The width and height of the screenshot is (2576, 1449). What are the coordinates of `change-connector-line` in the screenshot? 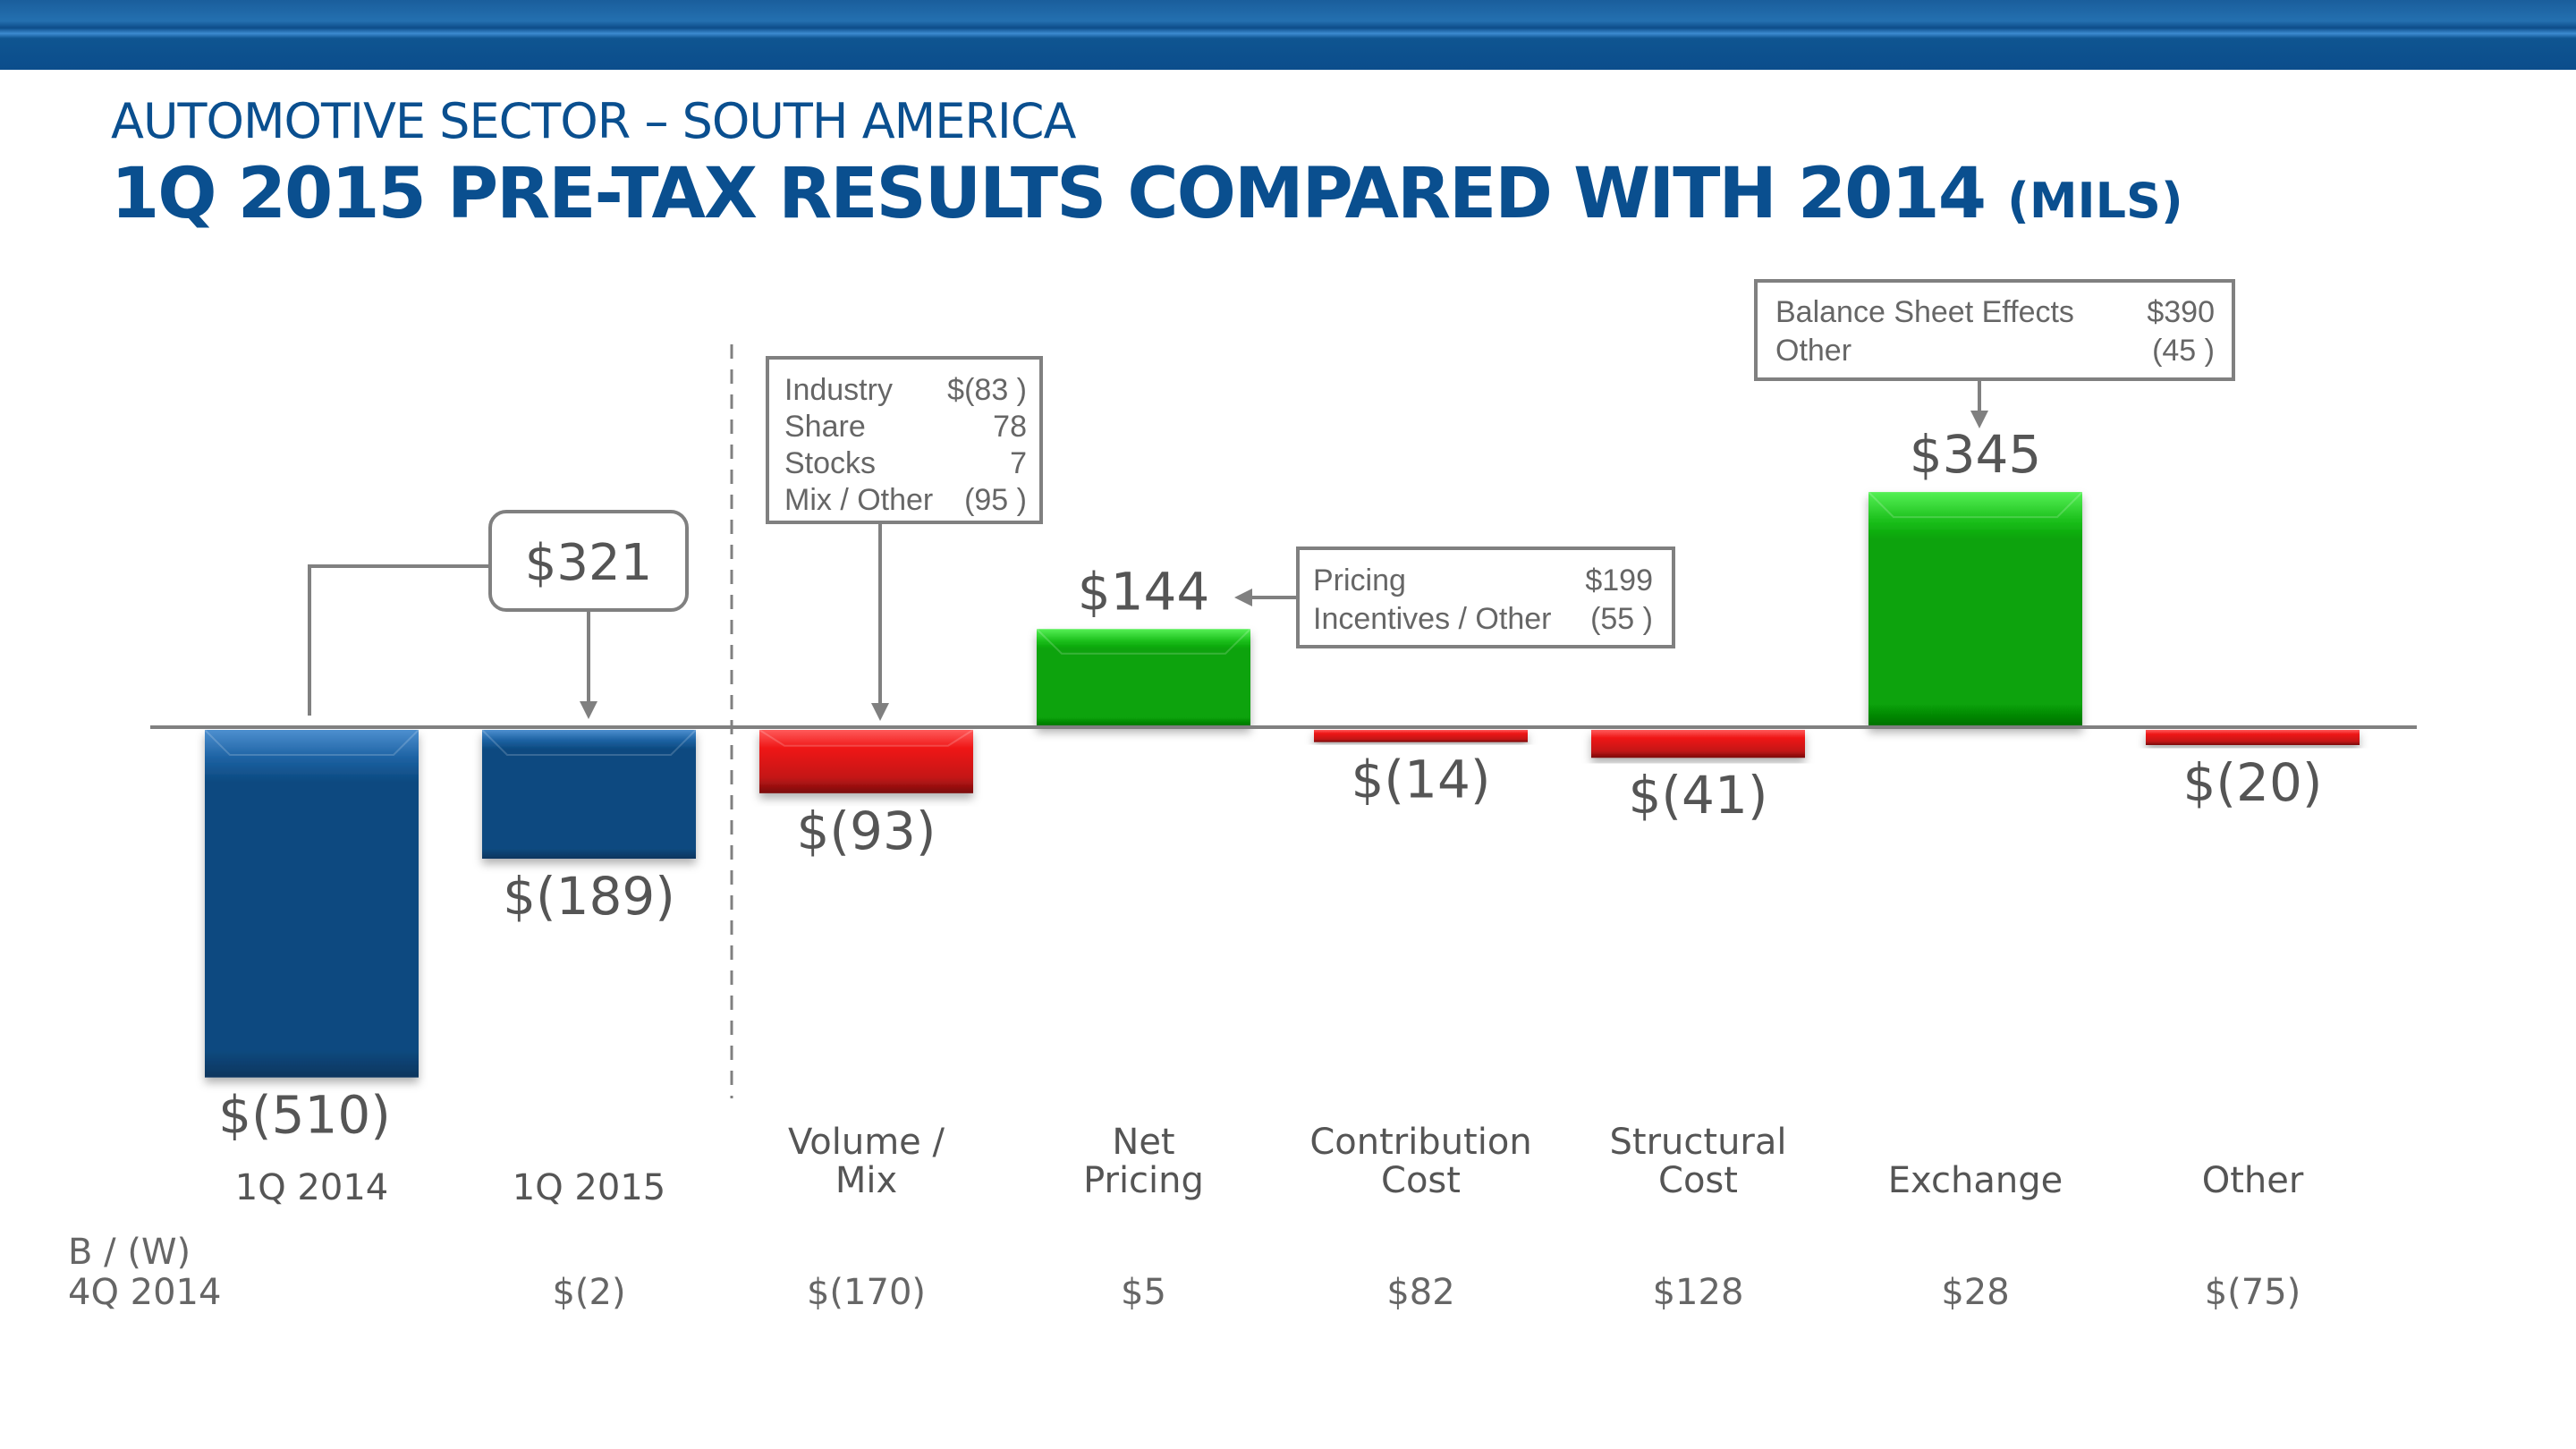 It's located at (399, 640).